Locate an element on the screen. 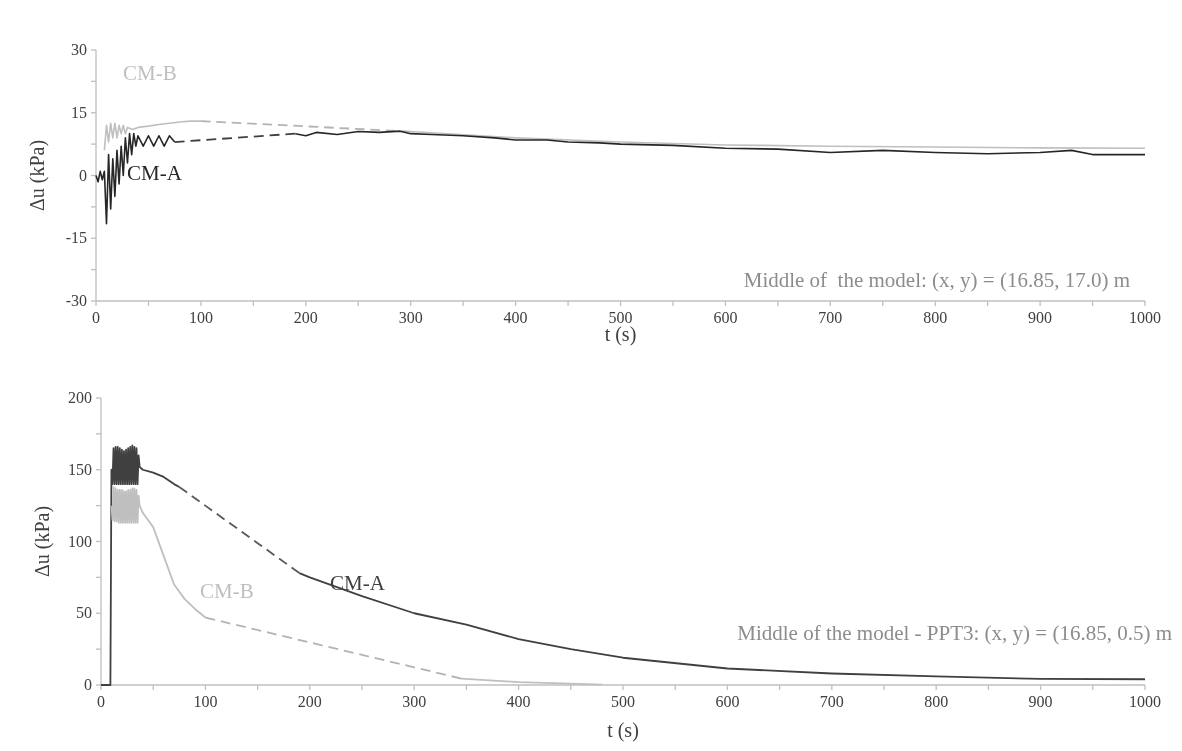 The image size is (1182, 751). y-tick-label: 50 is located at coordinates (84, 613).